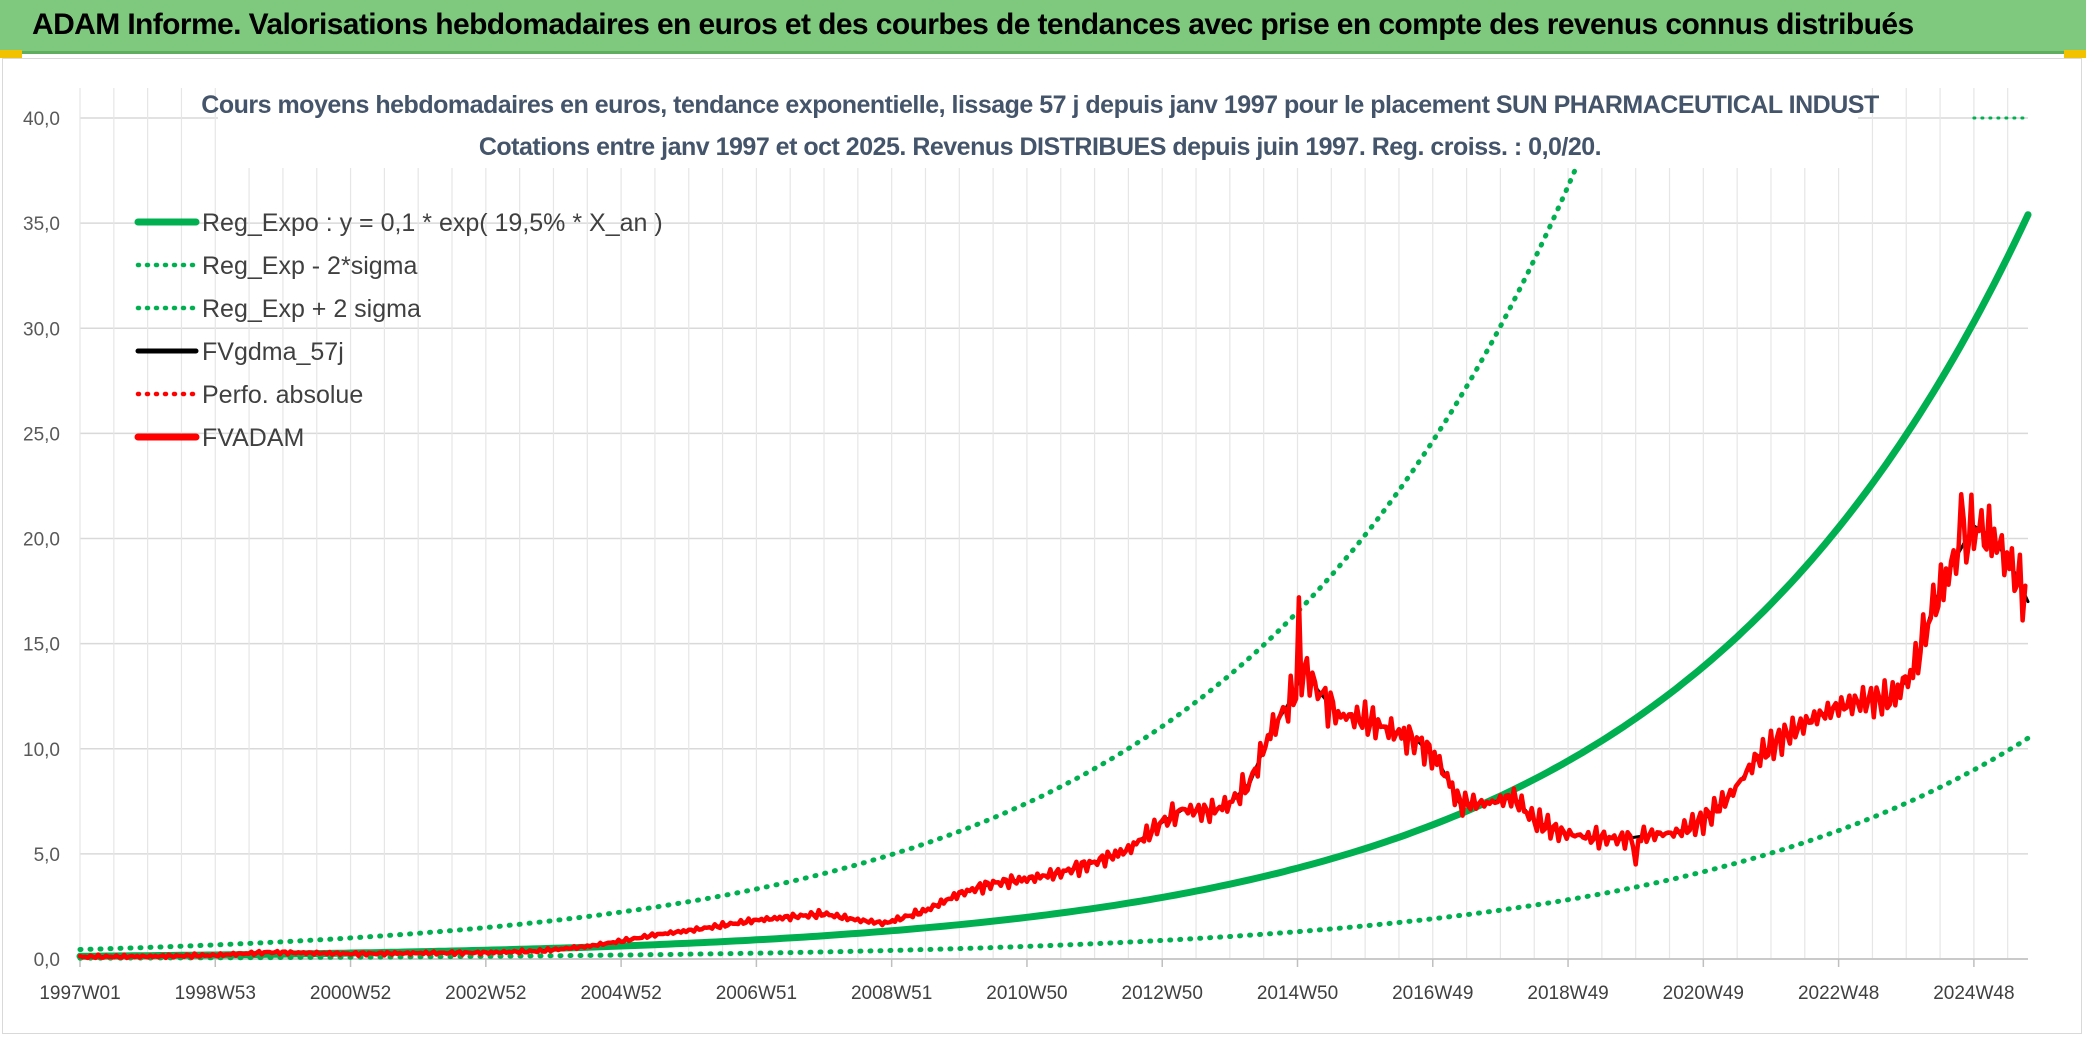 Image resolution: width=2086 pixels, height=1037 pixels. Describe the element at coordinates (41, 434) in the screenshot. I see `y-tick-label: 25,0` at that location.